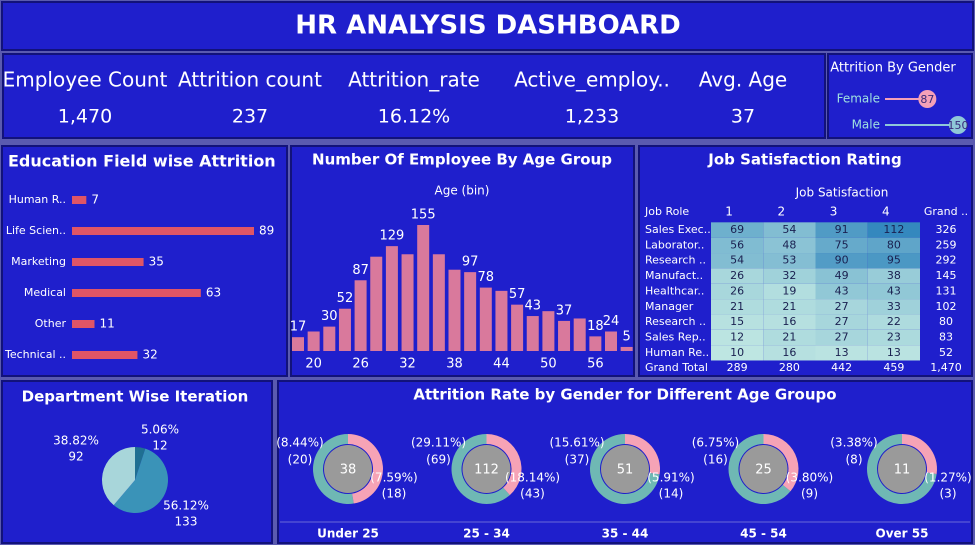 The width and height of the screenshot is (975, 545). Describe the element at coordinates (678, 229) in the screenshot. I see `row-label: Sales Exec..` at that location.